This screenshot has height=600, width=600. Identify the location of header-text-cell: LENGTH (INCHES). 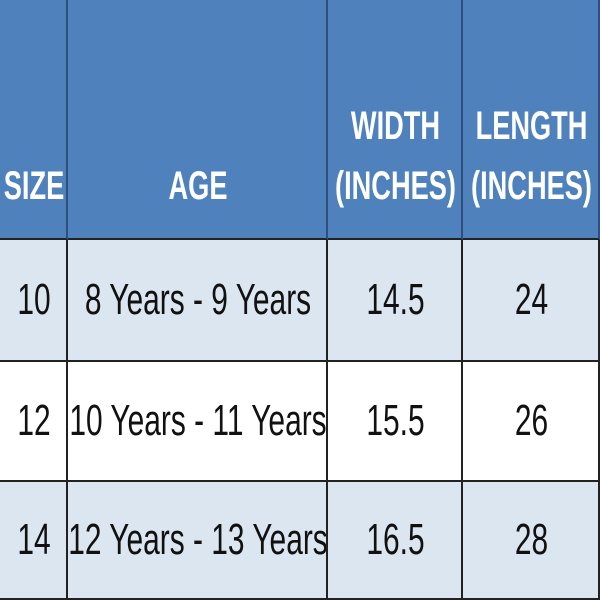
(531, 120).